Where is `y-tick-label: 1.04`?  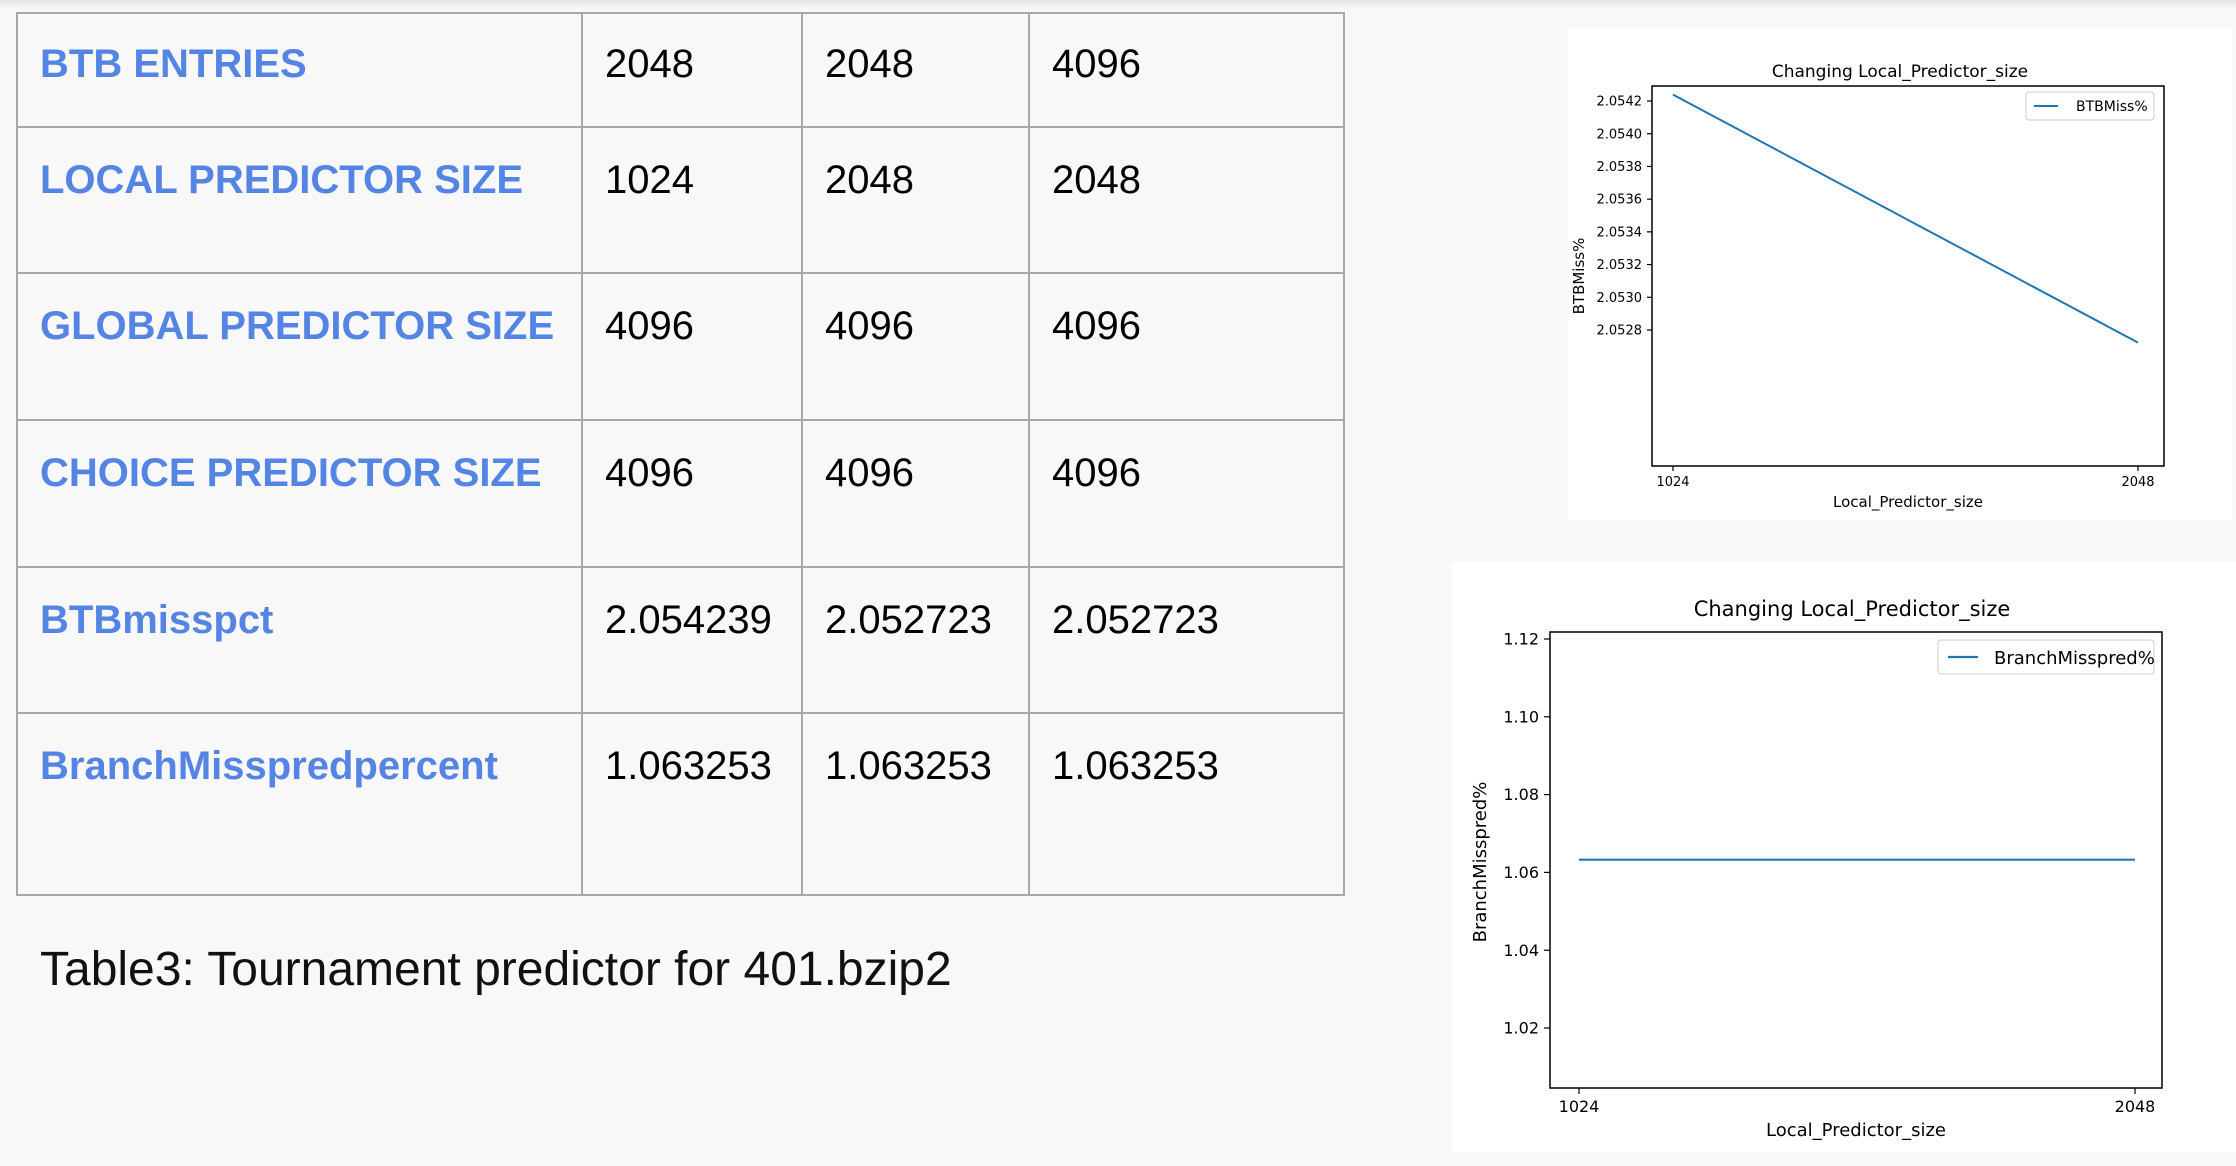 y-tick-label: 1.04 is located at coordinates (1521, 950).